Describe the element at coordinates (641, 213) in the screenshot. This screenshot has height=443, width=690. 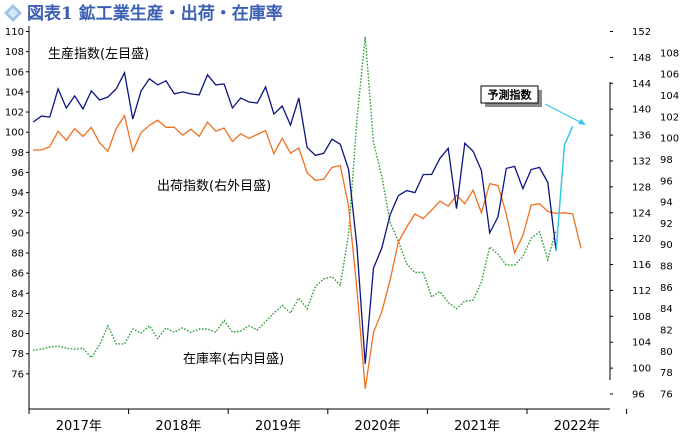
I see `right-outer-tick-label: 124` at that location.